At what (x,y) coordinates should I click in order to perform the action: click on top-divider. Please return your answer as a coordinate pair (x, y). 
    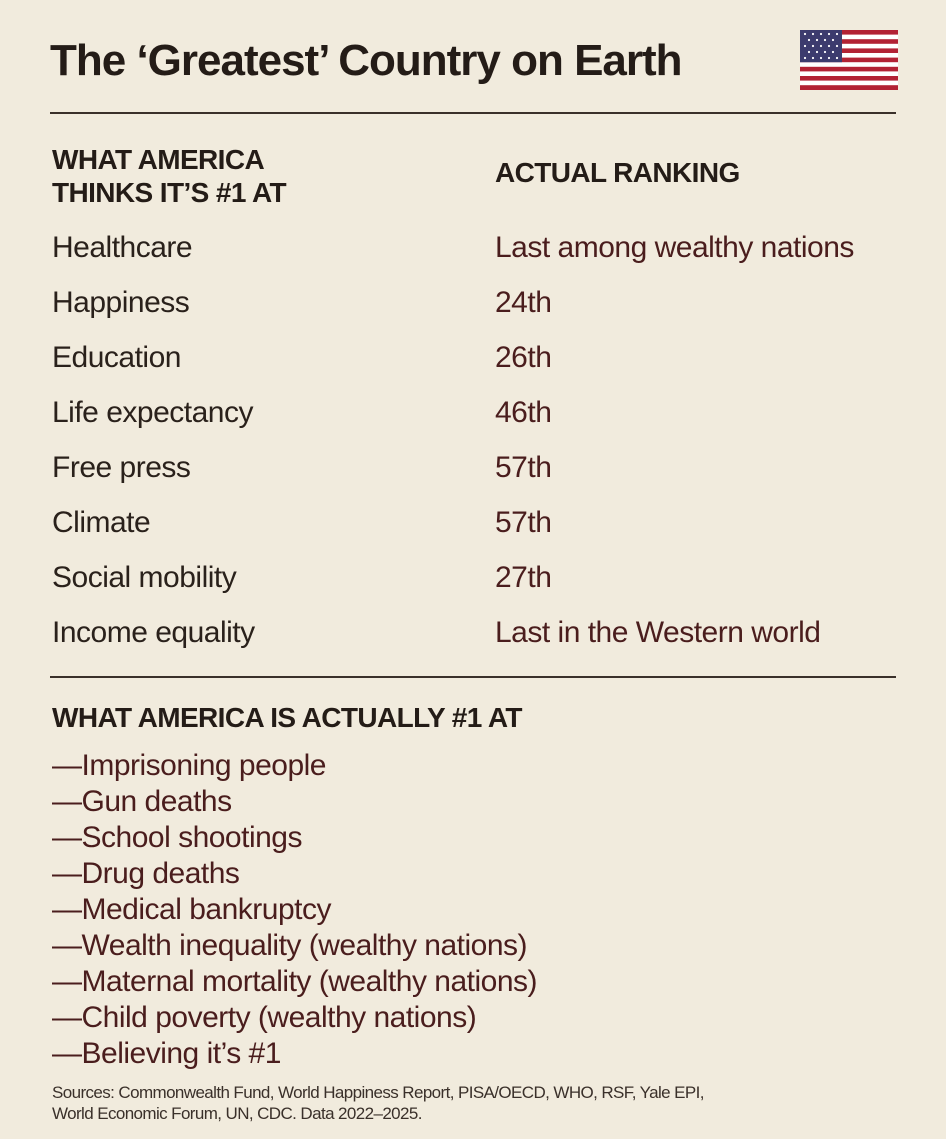
    Looking at the image, I should click on (473, 113).